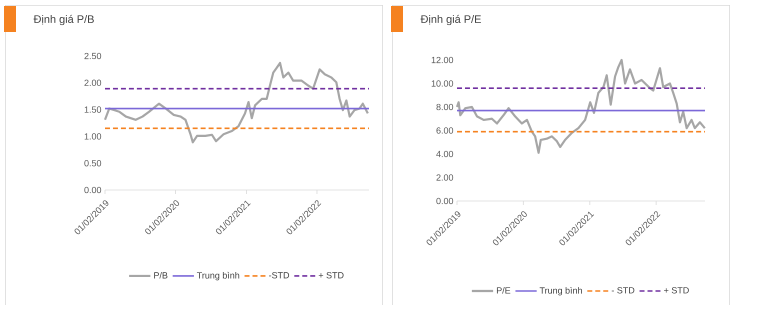 Image resolution: width=765 pixels, height=335 pixels. I want to click on y-tick-label: 2.50, so click(93, 56).